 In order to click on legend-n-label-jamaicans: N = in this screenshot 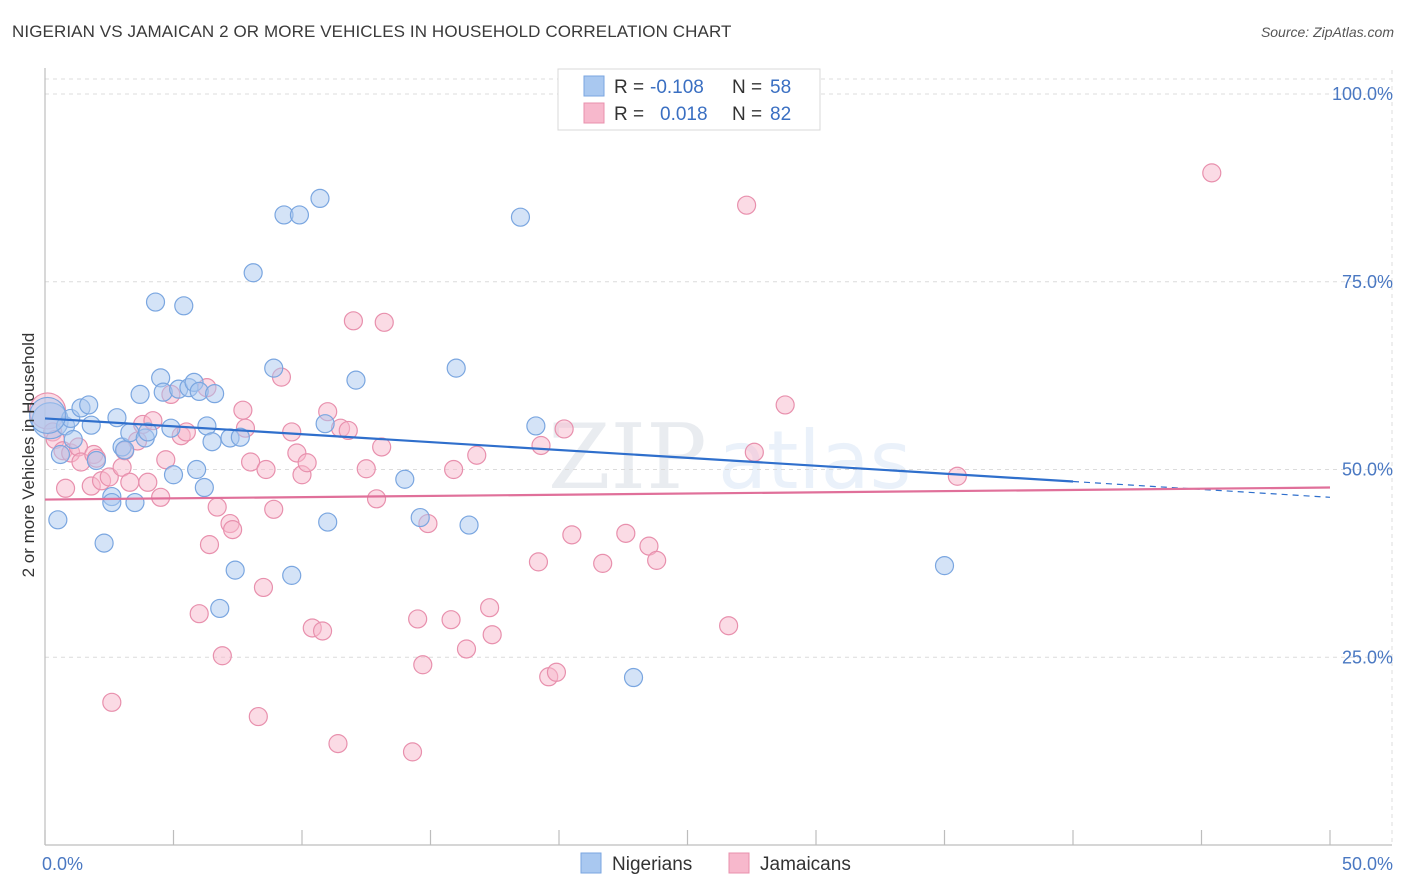, I will do `click(747, 114)`.